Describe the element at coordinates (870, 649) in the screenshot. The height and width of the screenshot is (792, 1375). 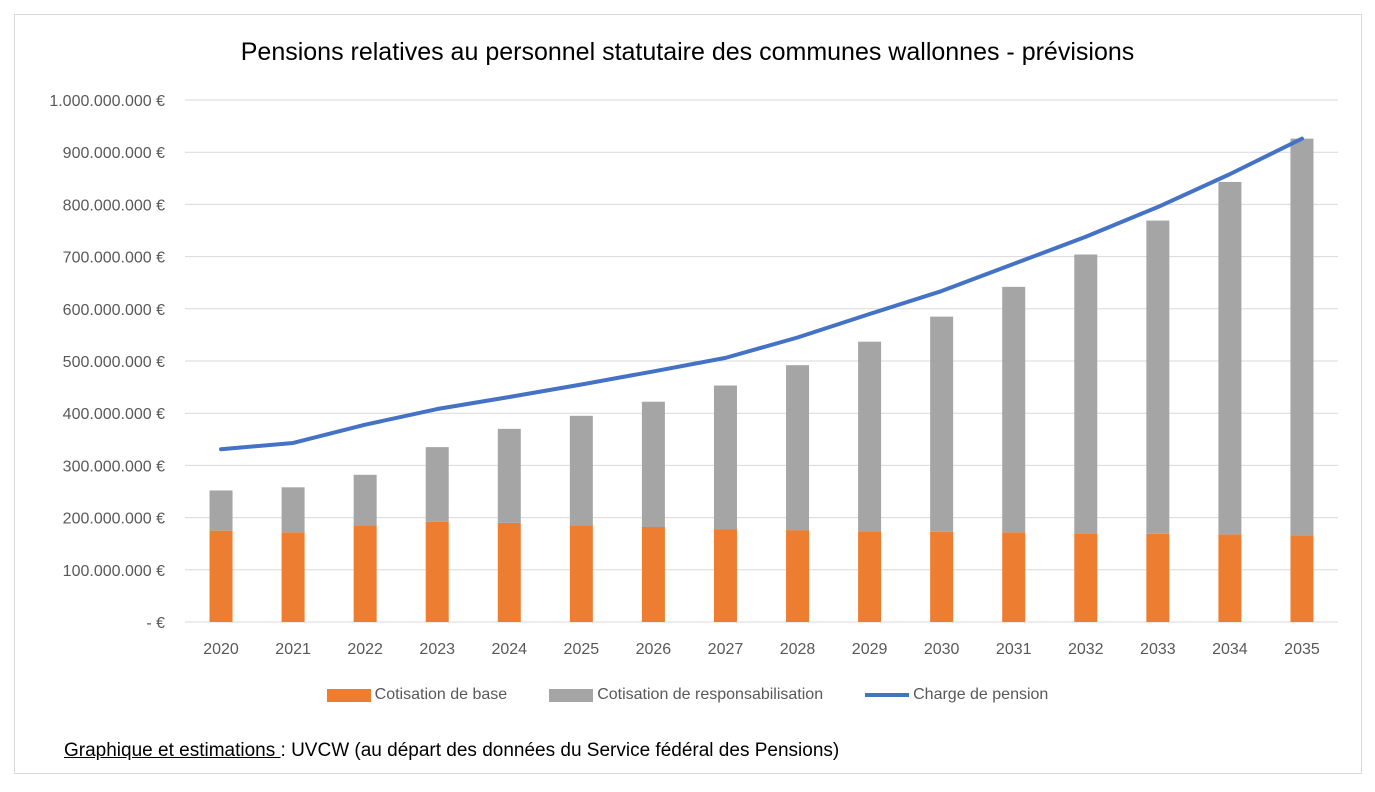
I see `x-tick-label: 2029` at that location.